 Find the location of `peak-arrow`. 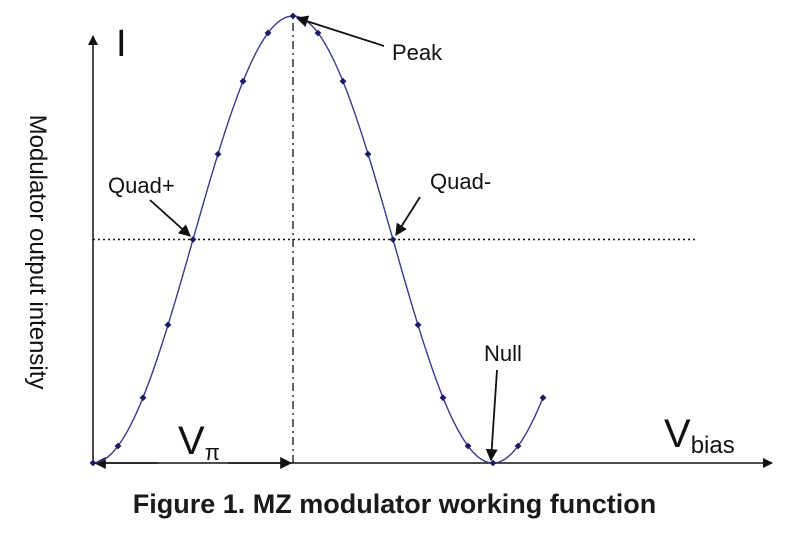

peak-arrow is located at coordinates (340, 31).